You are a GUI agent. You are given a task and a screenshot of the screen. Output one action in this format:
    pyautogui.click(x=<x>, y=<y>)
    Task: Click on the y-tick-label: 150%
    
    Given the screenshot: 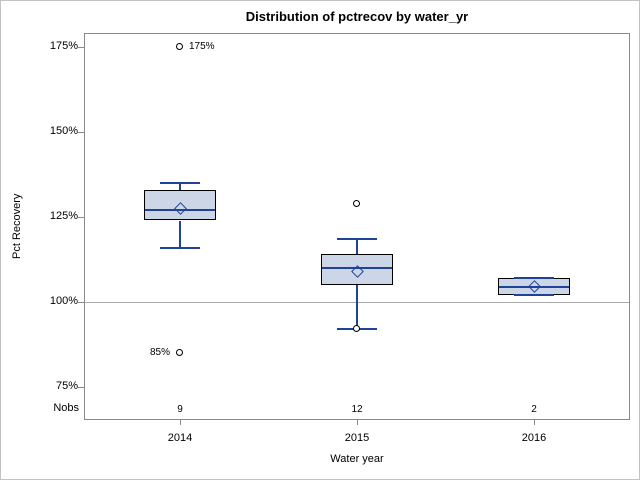 What is the action you would take?
    pyautogui.click(x=63, y=131)
    